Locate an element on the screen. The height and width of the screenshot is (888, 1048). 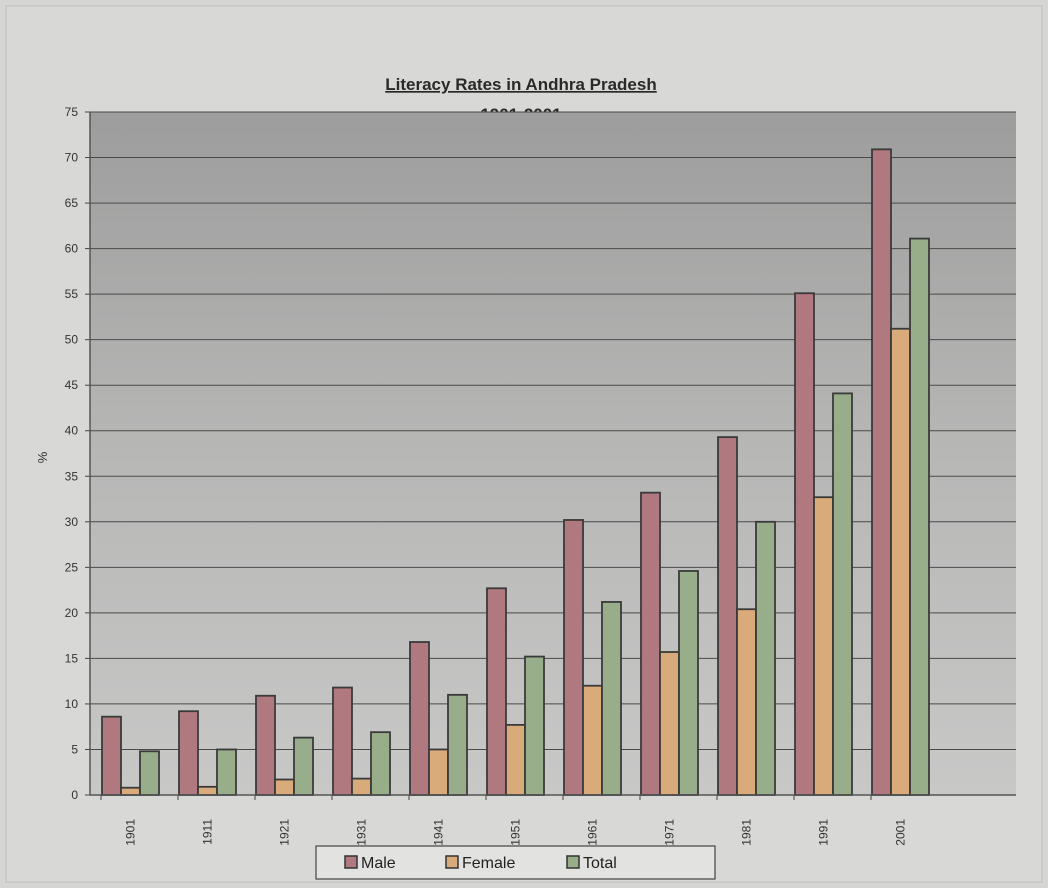
legend-label-male: Male is located at coordinates (378, 863).